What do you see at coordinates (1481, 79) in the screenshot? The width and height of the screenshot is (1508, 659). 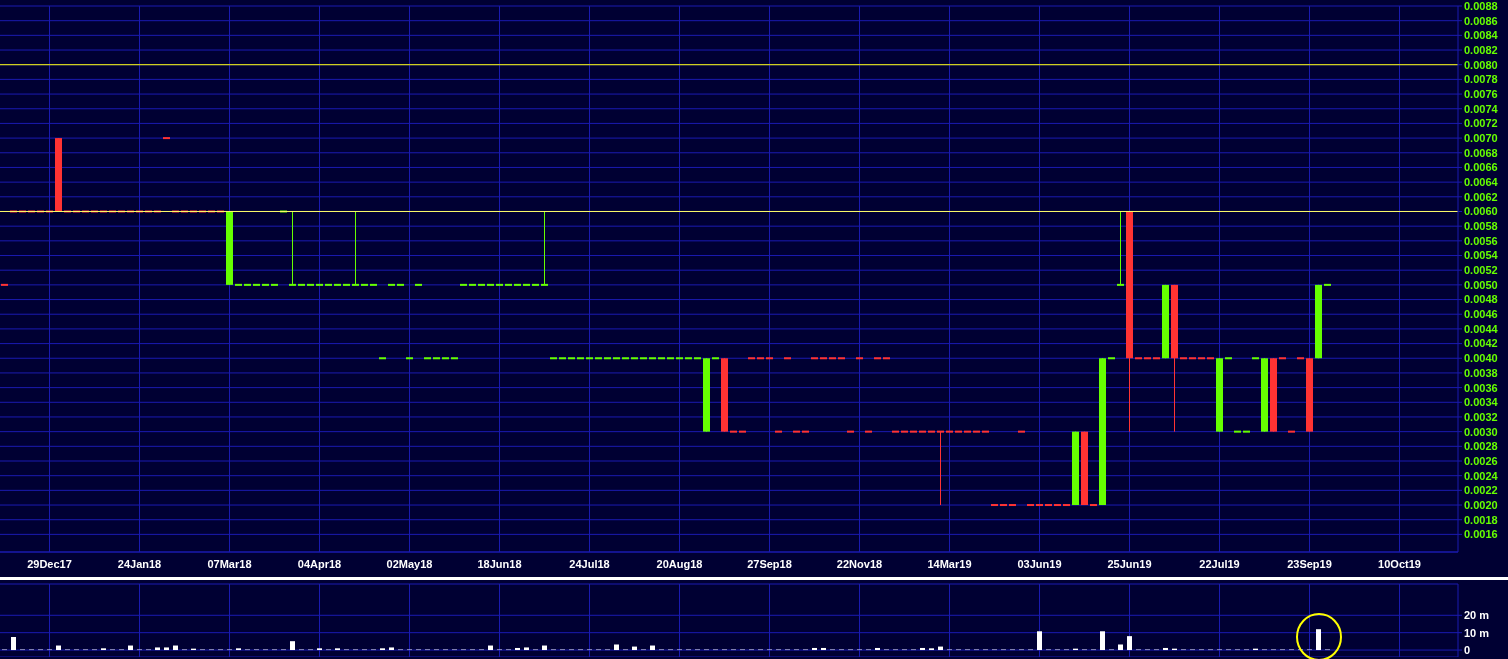 I see `y-tick-label: 0.0078` at bounding box center [1481, 79].